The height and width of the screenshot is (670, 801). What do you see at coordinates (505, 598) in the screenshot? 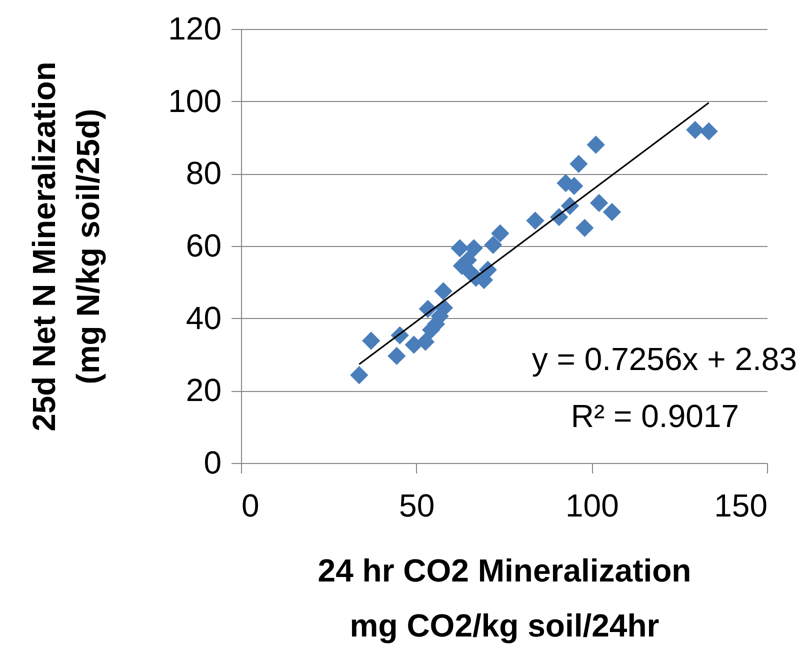
I see `x-axis-title: 24 hr CO2 Mineralization mg CO2/kg soil/24hr` at bounding box center [505, 598].